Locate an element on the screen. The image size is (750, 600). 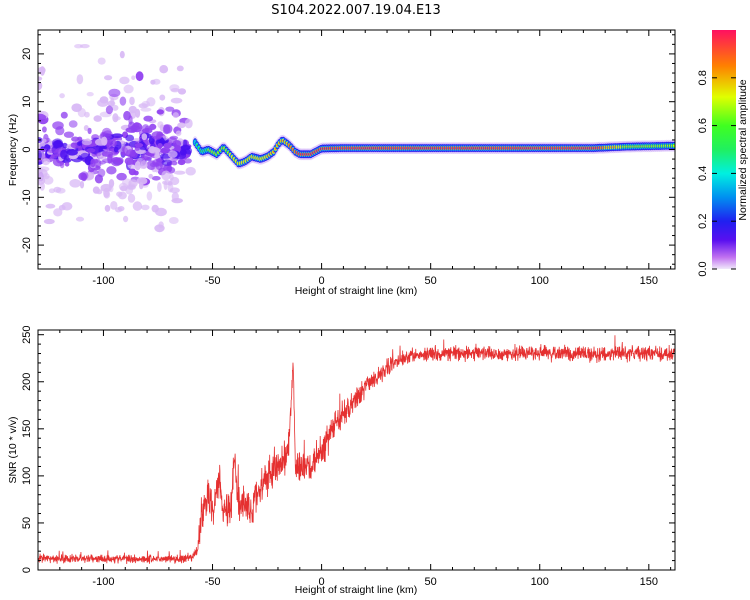
y-tick-label: 100 is located at coordinates (27, 476).